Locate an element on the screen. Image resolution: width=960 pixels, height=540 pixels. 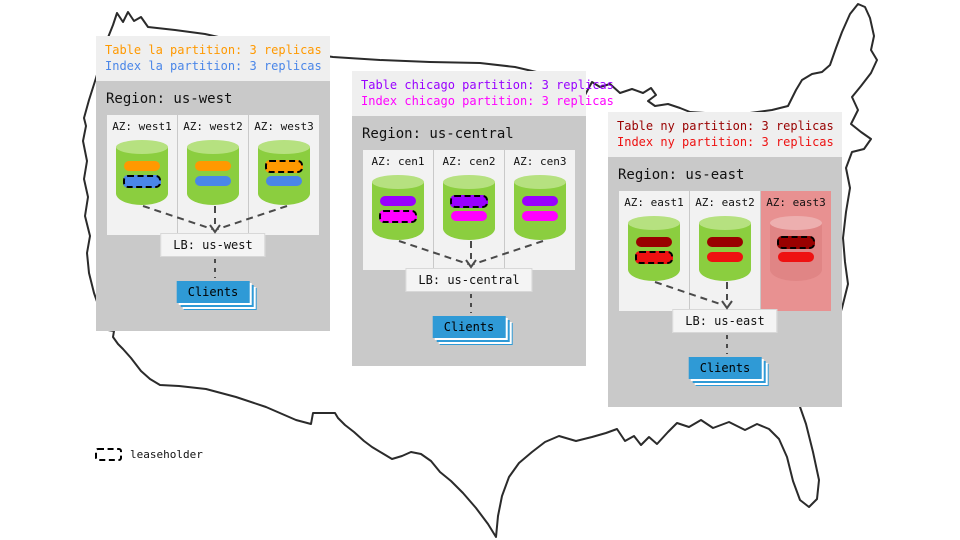
az-row: AZ: cen1 AZ: cen2 is located at coordinates (469, 210).